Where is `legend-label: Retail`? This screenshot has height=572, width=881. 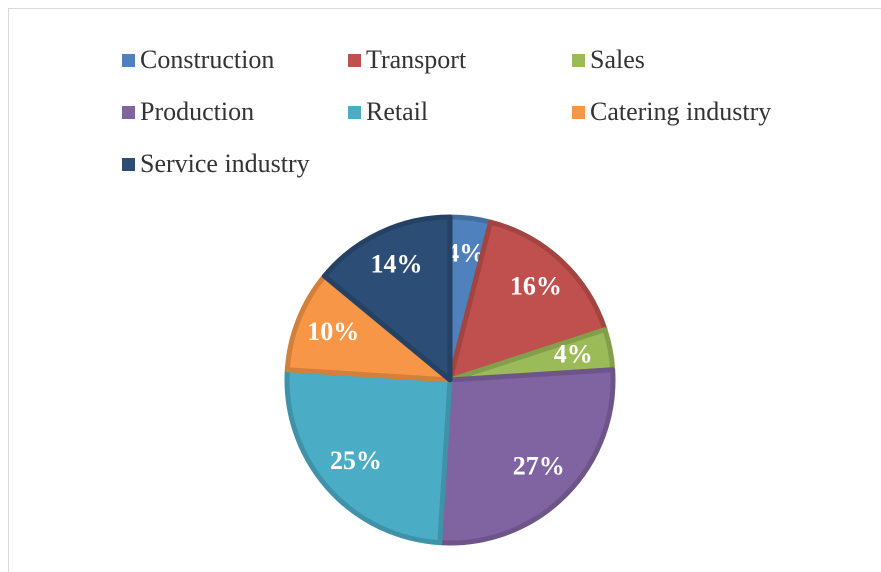 legend-label: Retail is located at coordinates (397, 111).